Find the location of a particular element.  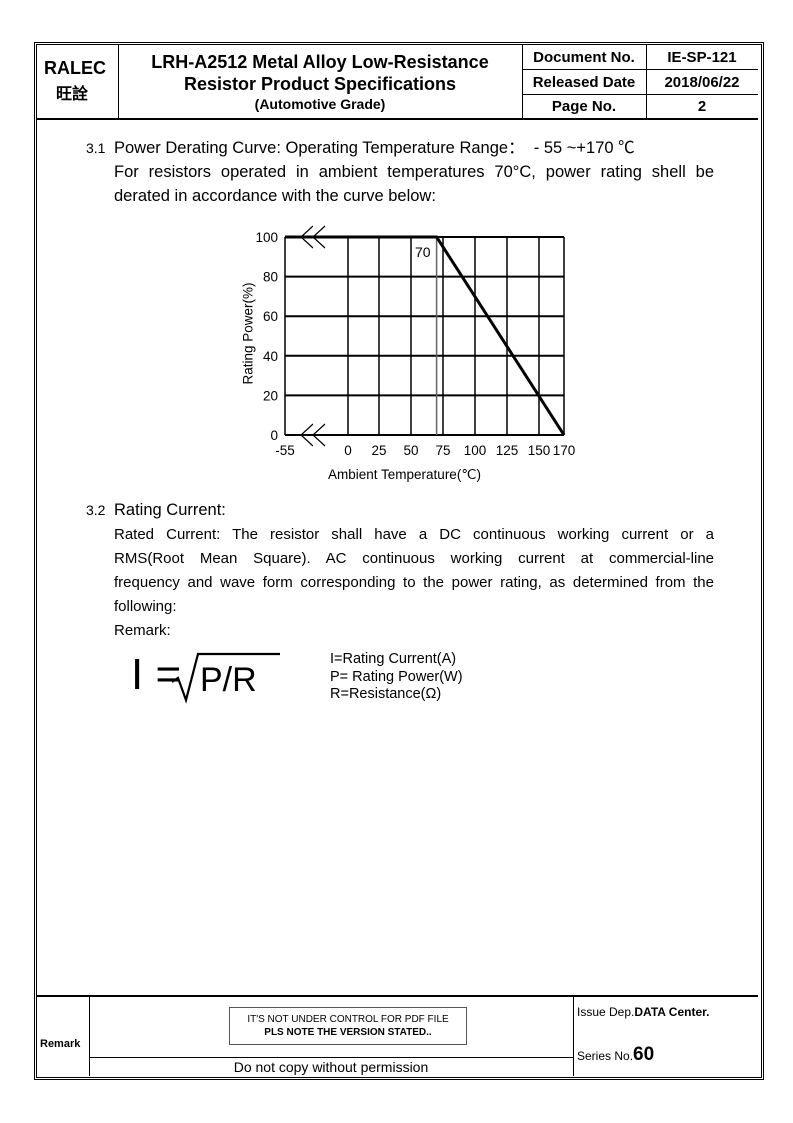

chart-annotation-70: 70 is located at coordinates (423, 252).